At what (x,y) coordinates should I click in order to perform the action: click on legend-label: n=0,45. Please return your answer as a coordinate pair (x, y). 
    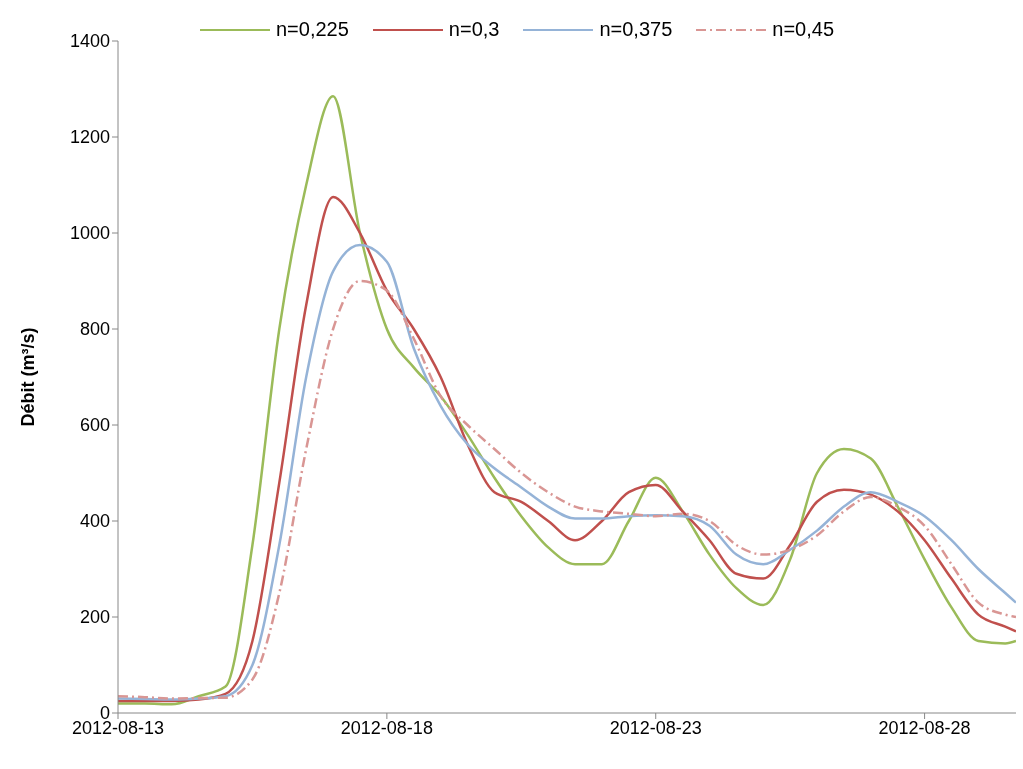
    Looking at the image, I should click on (803, 29).